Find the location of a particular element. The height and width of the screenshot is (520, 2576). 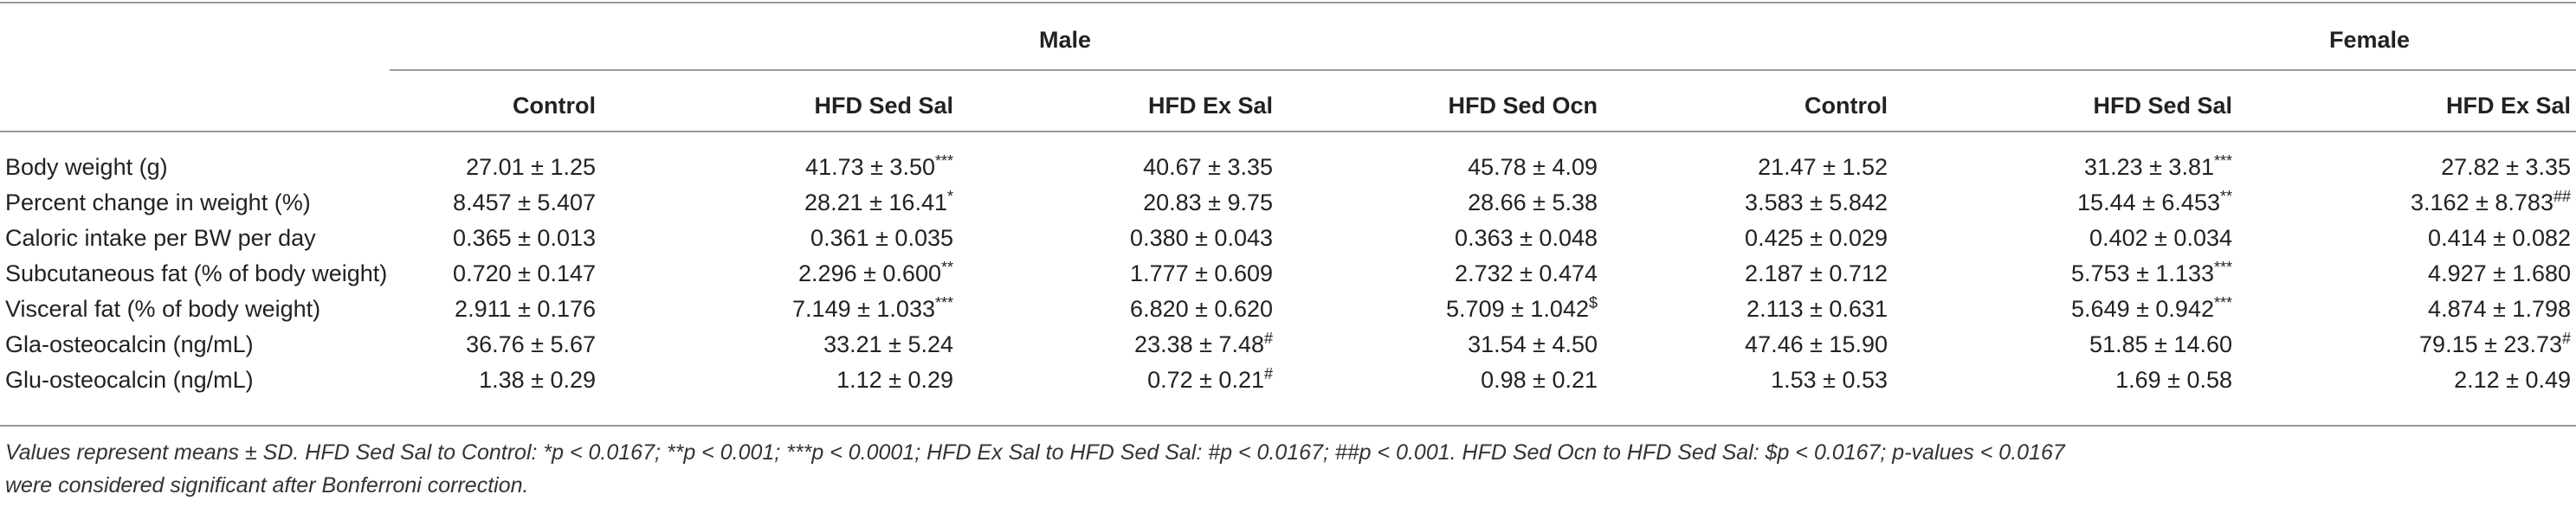

table-cell: 41.73 ± 3.50*** is located at coordinates (879, 167).